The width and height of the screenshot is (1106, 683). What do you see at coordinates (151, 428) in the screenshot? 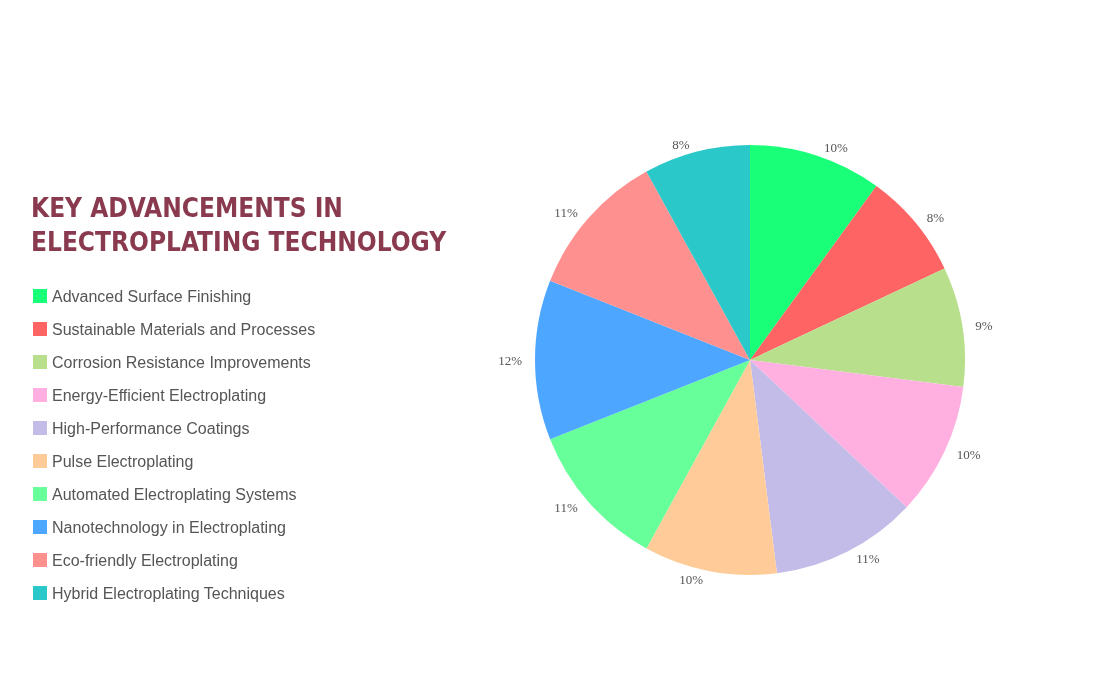
I see `legend-label: High-Performance Coatings` at bounding box center [151, 428].